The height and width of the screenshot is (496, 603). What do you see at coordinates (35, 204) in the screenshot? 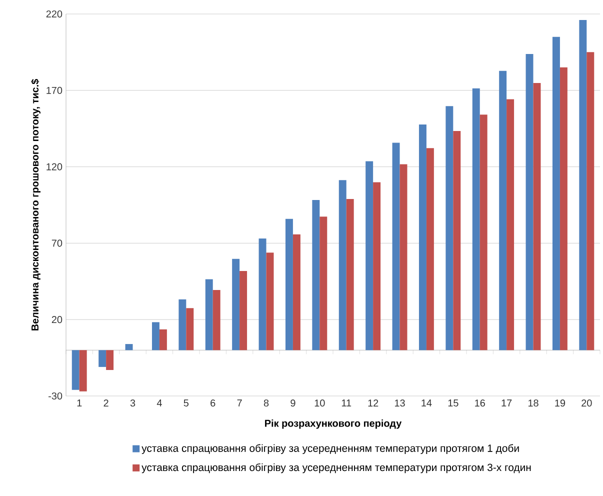
I see `y-axis-title: Величина дисконтованого грошового потоку, тис.$` at bounding box center [35, 204].